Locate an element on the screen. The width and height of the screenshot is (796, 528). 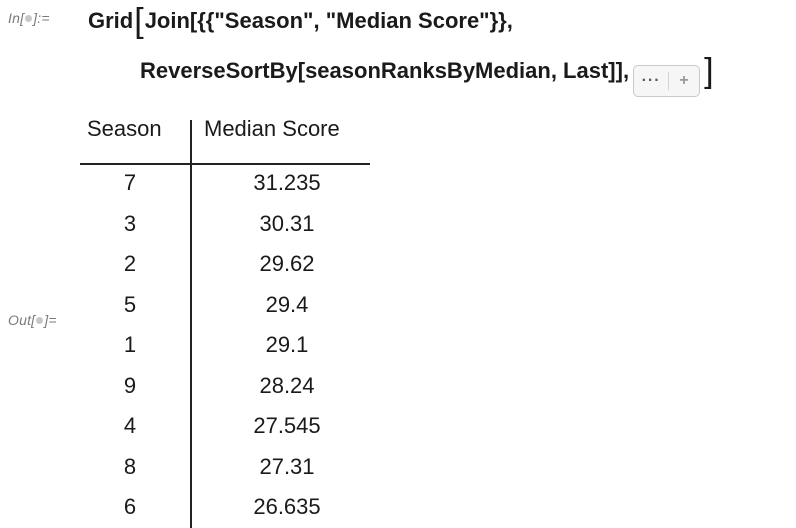
median-score-cell: 28.24 is located at coordinates (287, 385).